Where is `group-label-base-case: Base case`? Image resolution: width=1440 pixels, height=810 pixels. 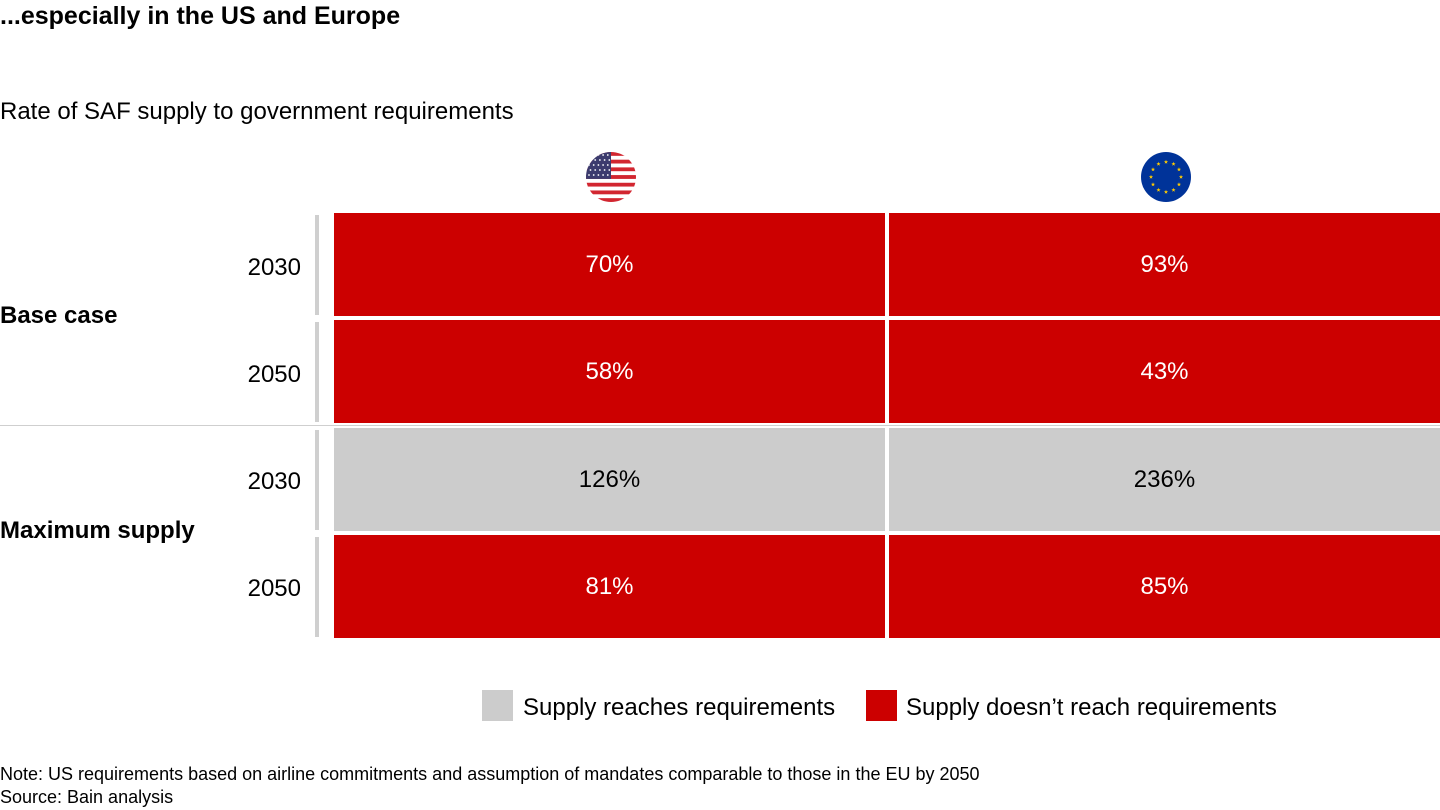
group-label-base-case: Base case is located at coordinates (59, 315).